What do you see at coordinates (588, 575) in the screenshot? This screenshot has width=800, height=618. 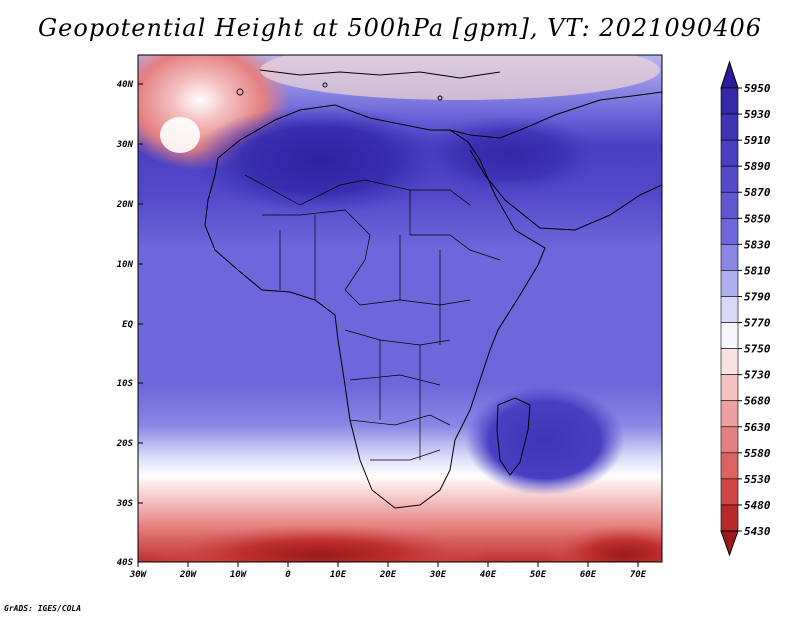 I see `lon-label: 60E` at bounding box center [588, 575].